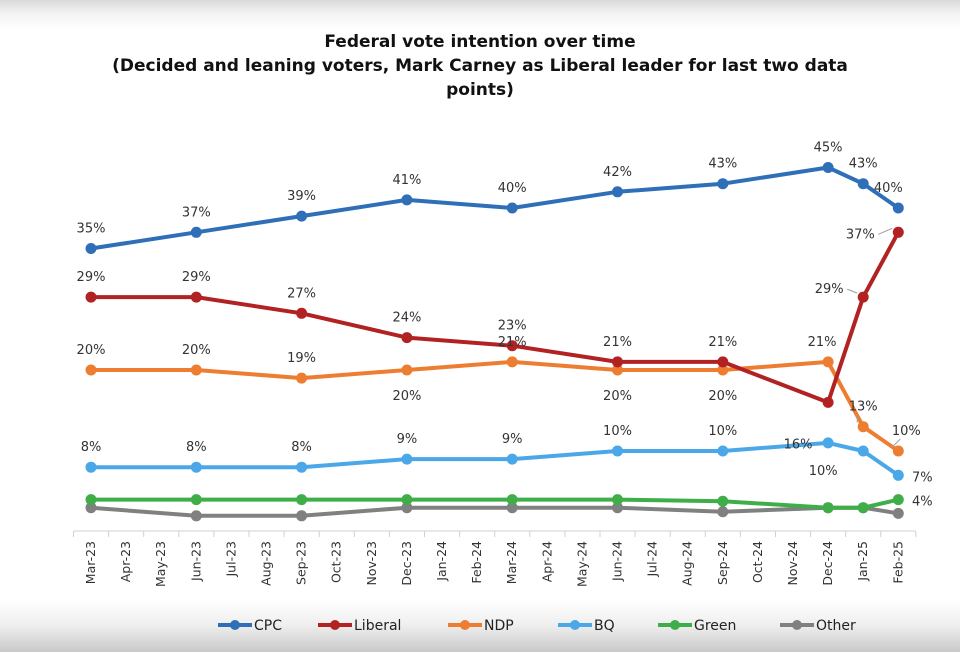  I want to click on chart-title: Federal vote intention over time, so click(480, 42).